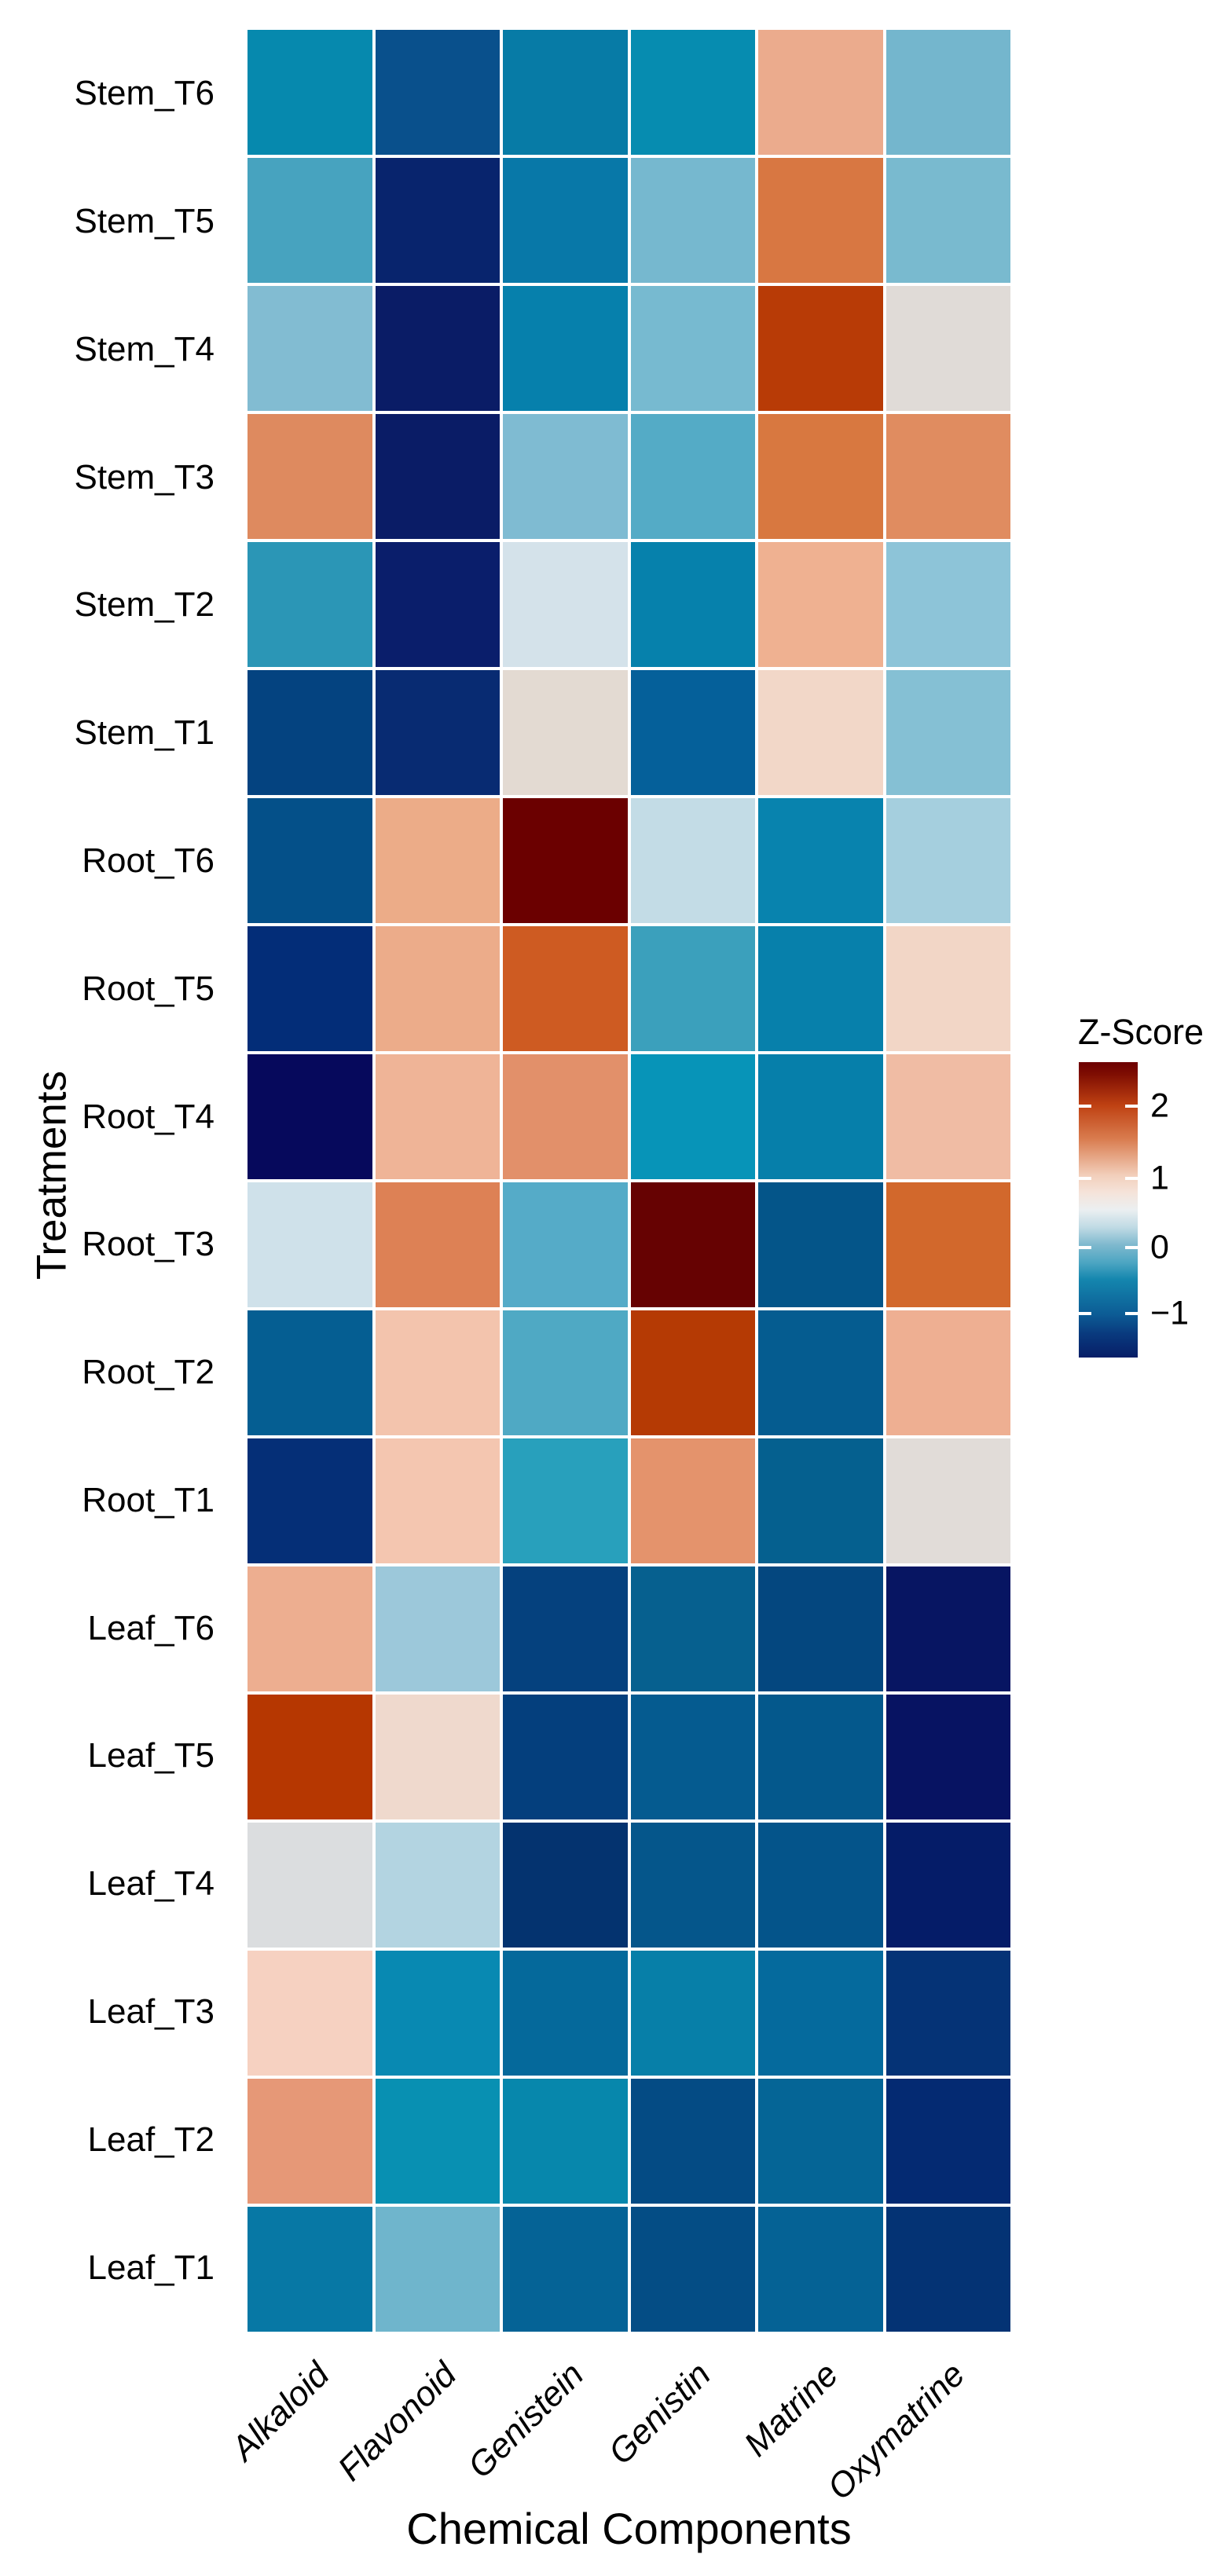 This screenshot has width=1221, height=2576. What do you see at coordinates (896, 2431) in the screenshot?
I see `x-tick-label: Oxymatrine` at bounding box center [896, 2431].